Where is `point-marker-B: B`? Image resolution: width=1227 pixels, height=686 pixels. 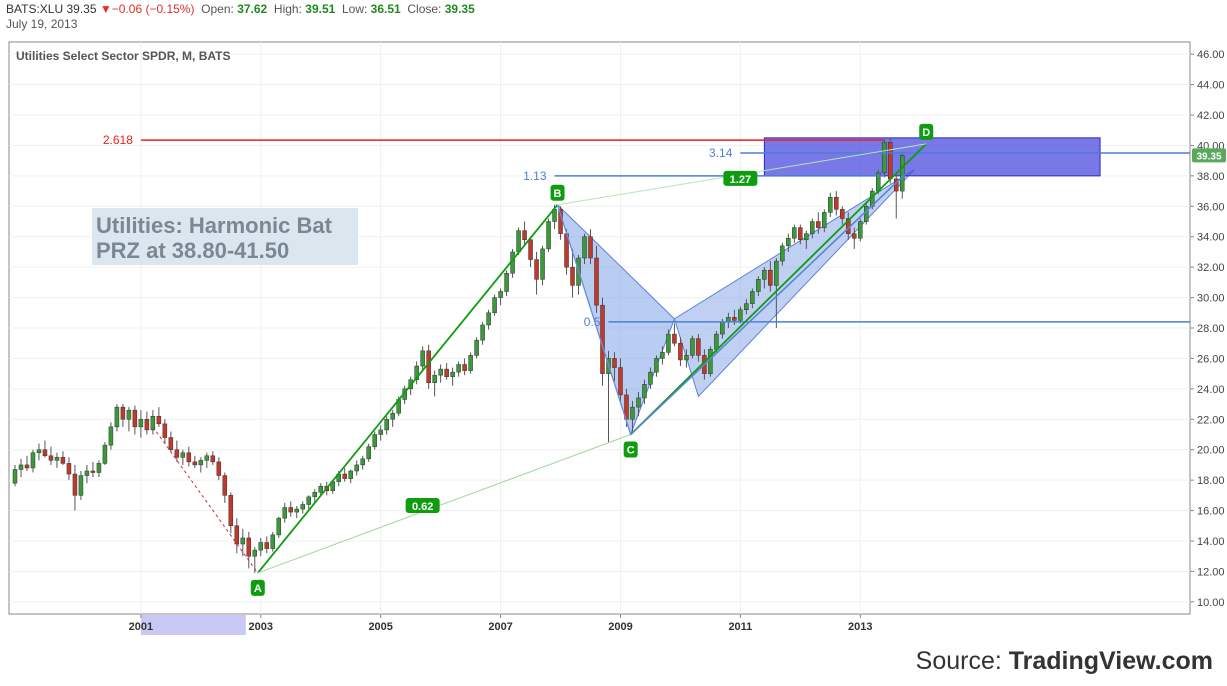
point-marker-B: B is located at coordinates (557, 192).